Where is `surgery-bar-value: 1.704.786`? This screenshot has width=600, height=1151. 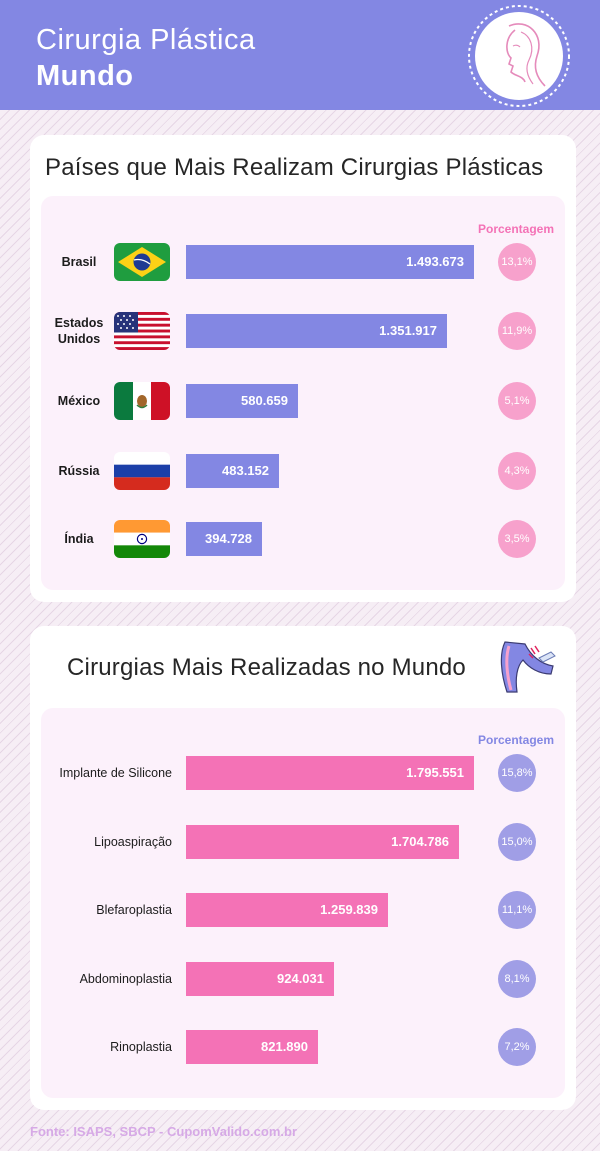 surgery-bar-value: 1.704.786 is located at coordinates (420, 841).